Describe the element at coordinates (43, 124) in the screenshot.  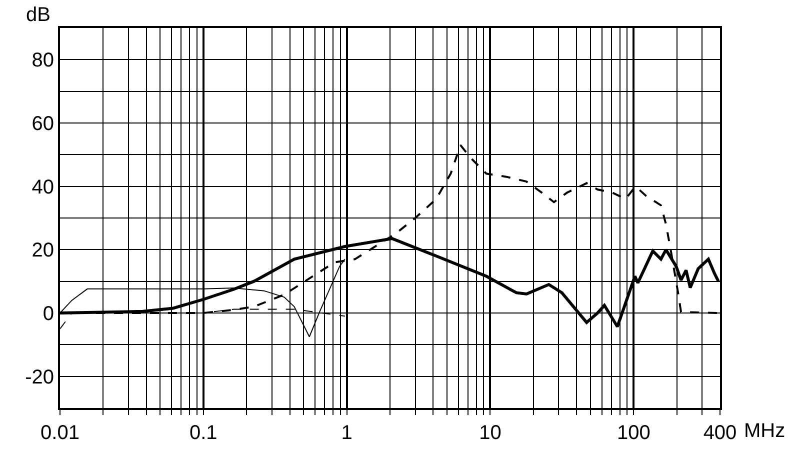
I see `y-tick-label: 60` at that location.